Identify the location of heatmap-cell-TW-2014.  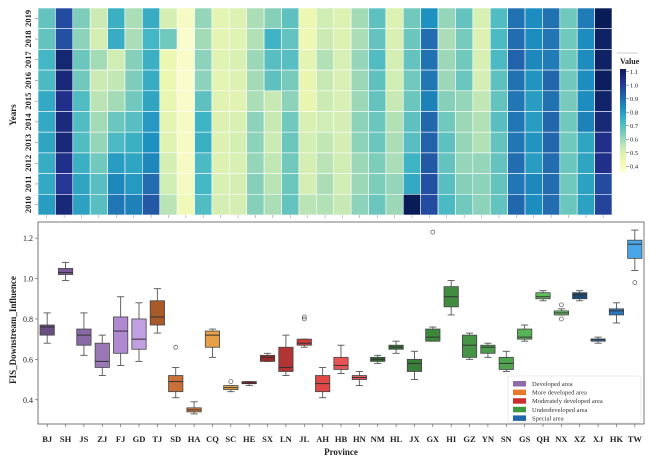
(603, 122).